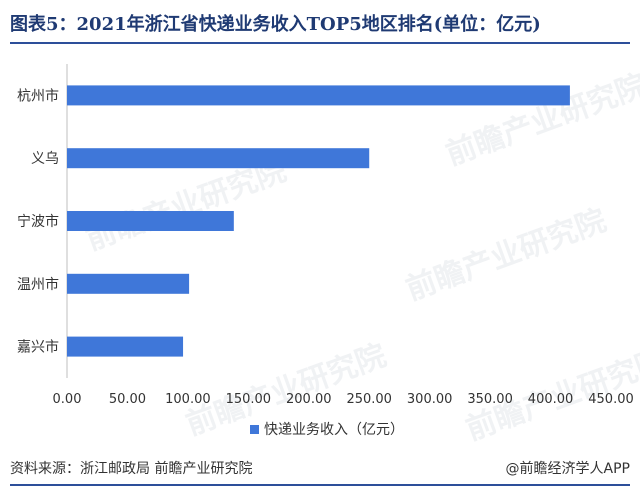 This screenshot has height=494, width=640. I want to click on x-tick-label: 300.00, so click(430, 399).